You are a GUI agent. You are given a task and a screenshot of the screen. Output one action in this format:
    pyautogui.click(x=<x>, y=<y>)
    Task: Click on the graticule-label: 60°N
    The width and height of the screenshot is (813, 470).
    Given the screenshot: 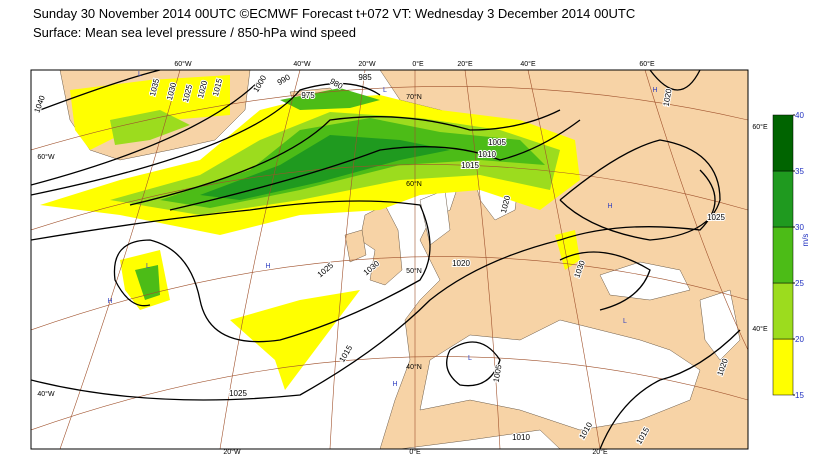 What is the action you would take?
    pyautogui.click(x=414, y=184)
    